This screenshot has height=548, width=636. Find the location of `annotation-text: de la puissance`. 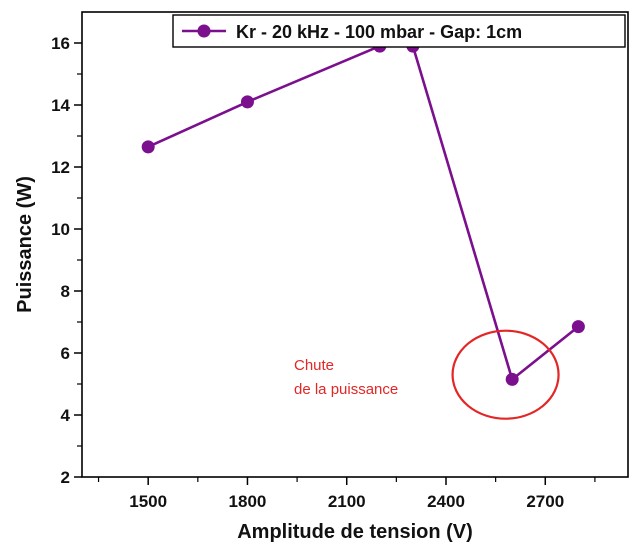

annotation-text: de la puissance is located at coordinates (346, 389).